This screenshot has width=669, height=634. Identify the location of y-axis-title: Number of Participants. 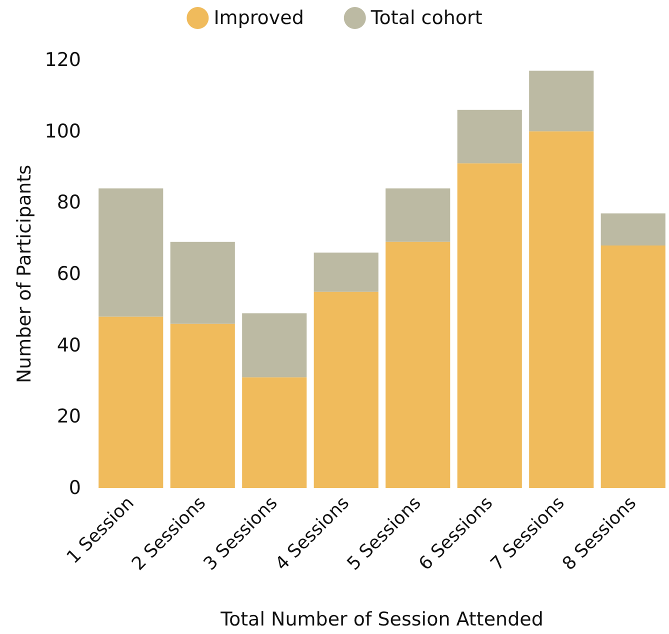
(24, 274).